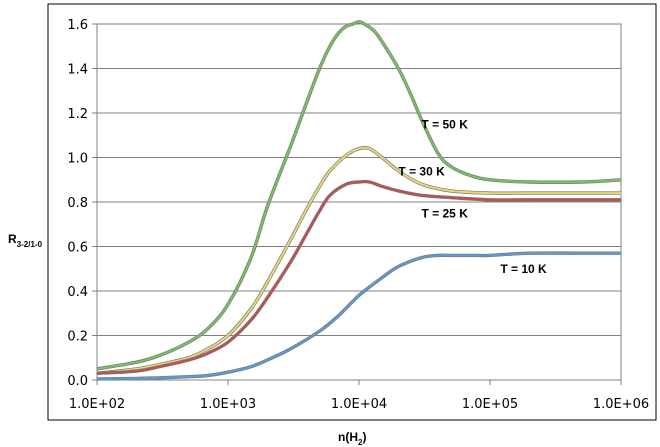  What do you see at coordinates (421, 171) in the screenshot?
I see `series-label-30k: T = 30 K` at bounding box center [421, 171].